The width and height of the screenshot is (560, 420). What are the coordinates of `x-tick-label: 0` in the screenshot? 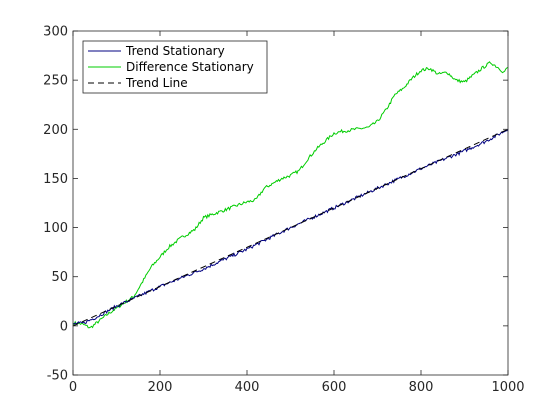 It's located at (73, 387).